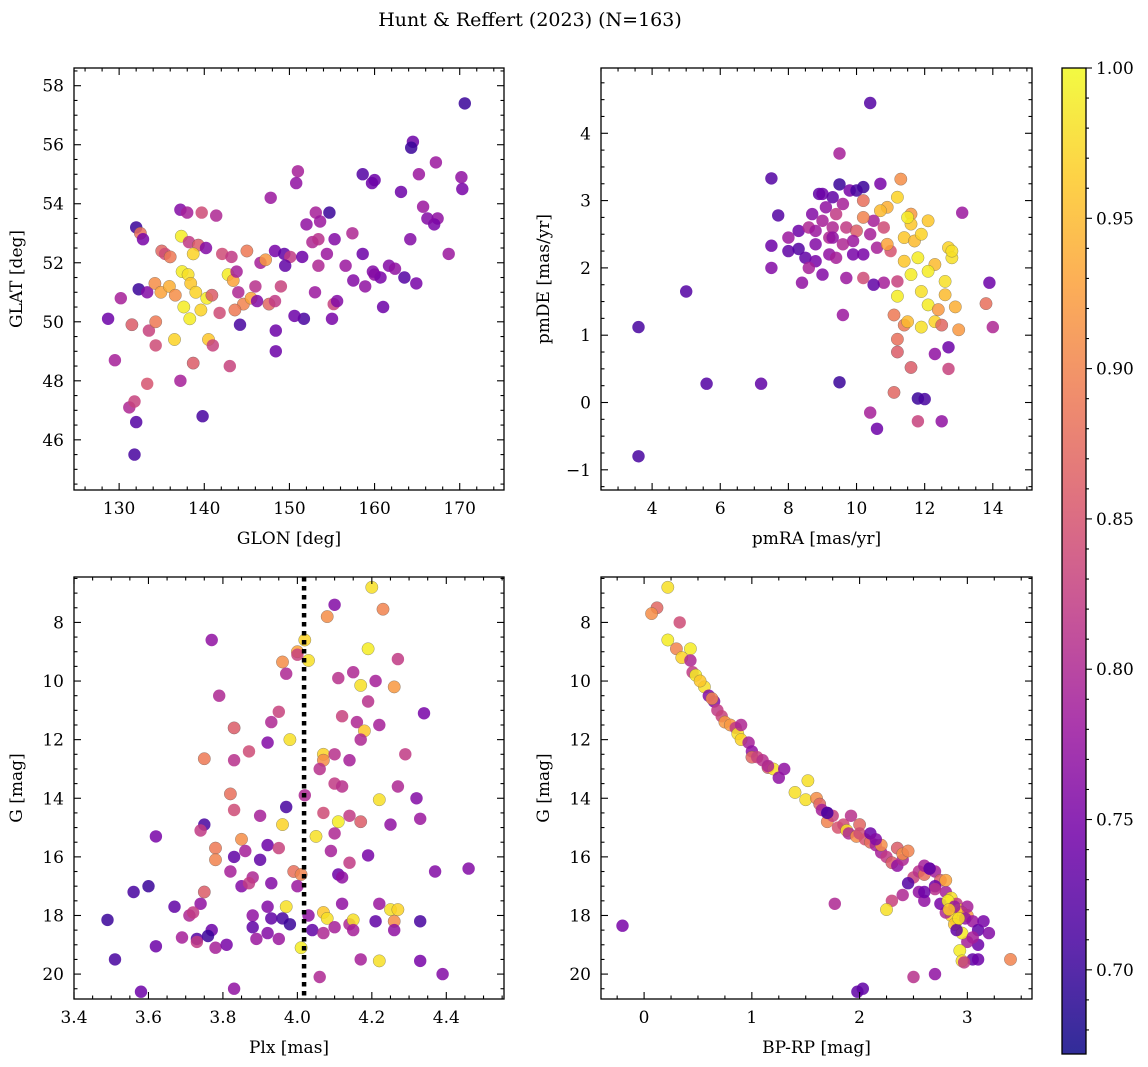 Image resolution: width=1148 pixels, height=1067 pixels. Describe the element at coordinates (580, 799) in the screenshot. I see `y-tick-label: 14` at that location.